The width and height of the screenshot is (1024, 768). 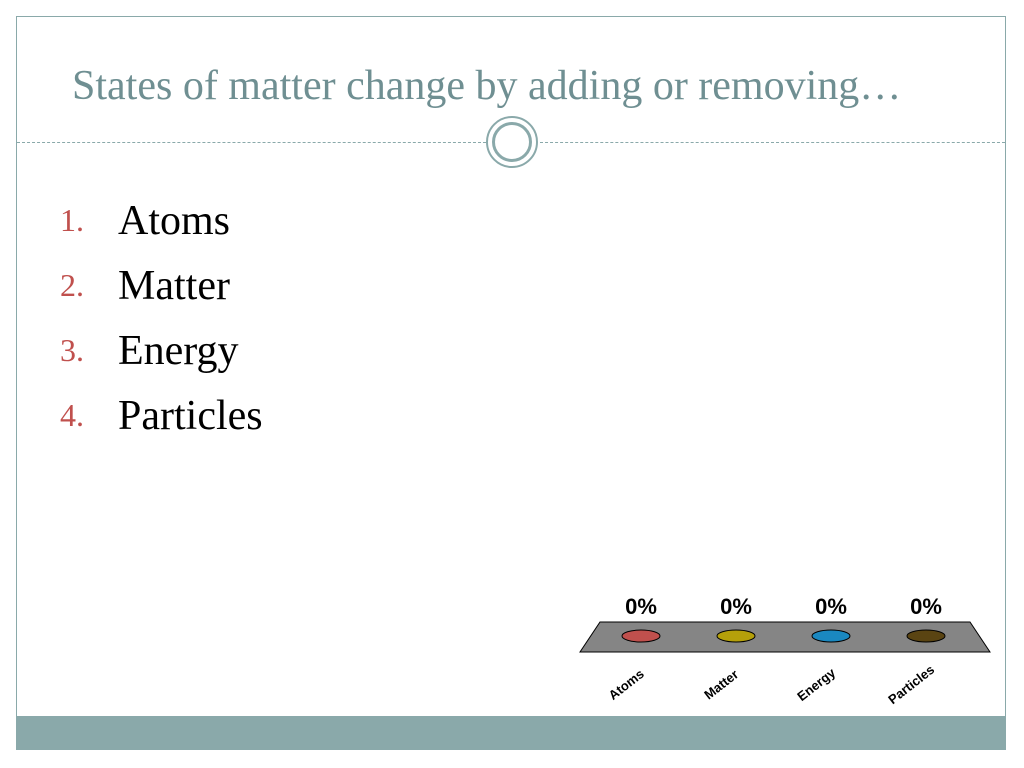 I want to click on option-label: Atoms, so click(x=174, y=220).